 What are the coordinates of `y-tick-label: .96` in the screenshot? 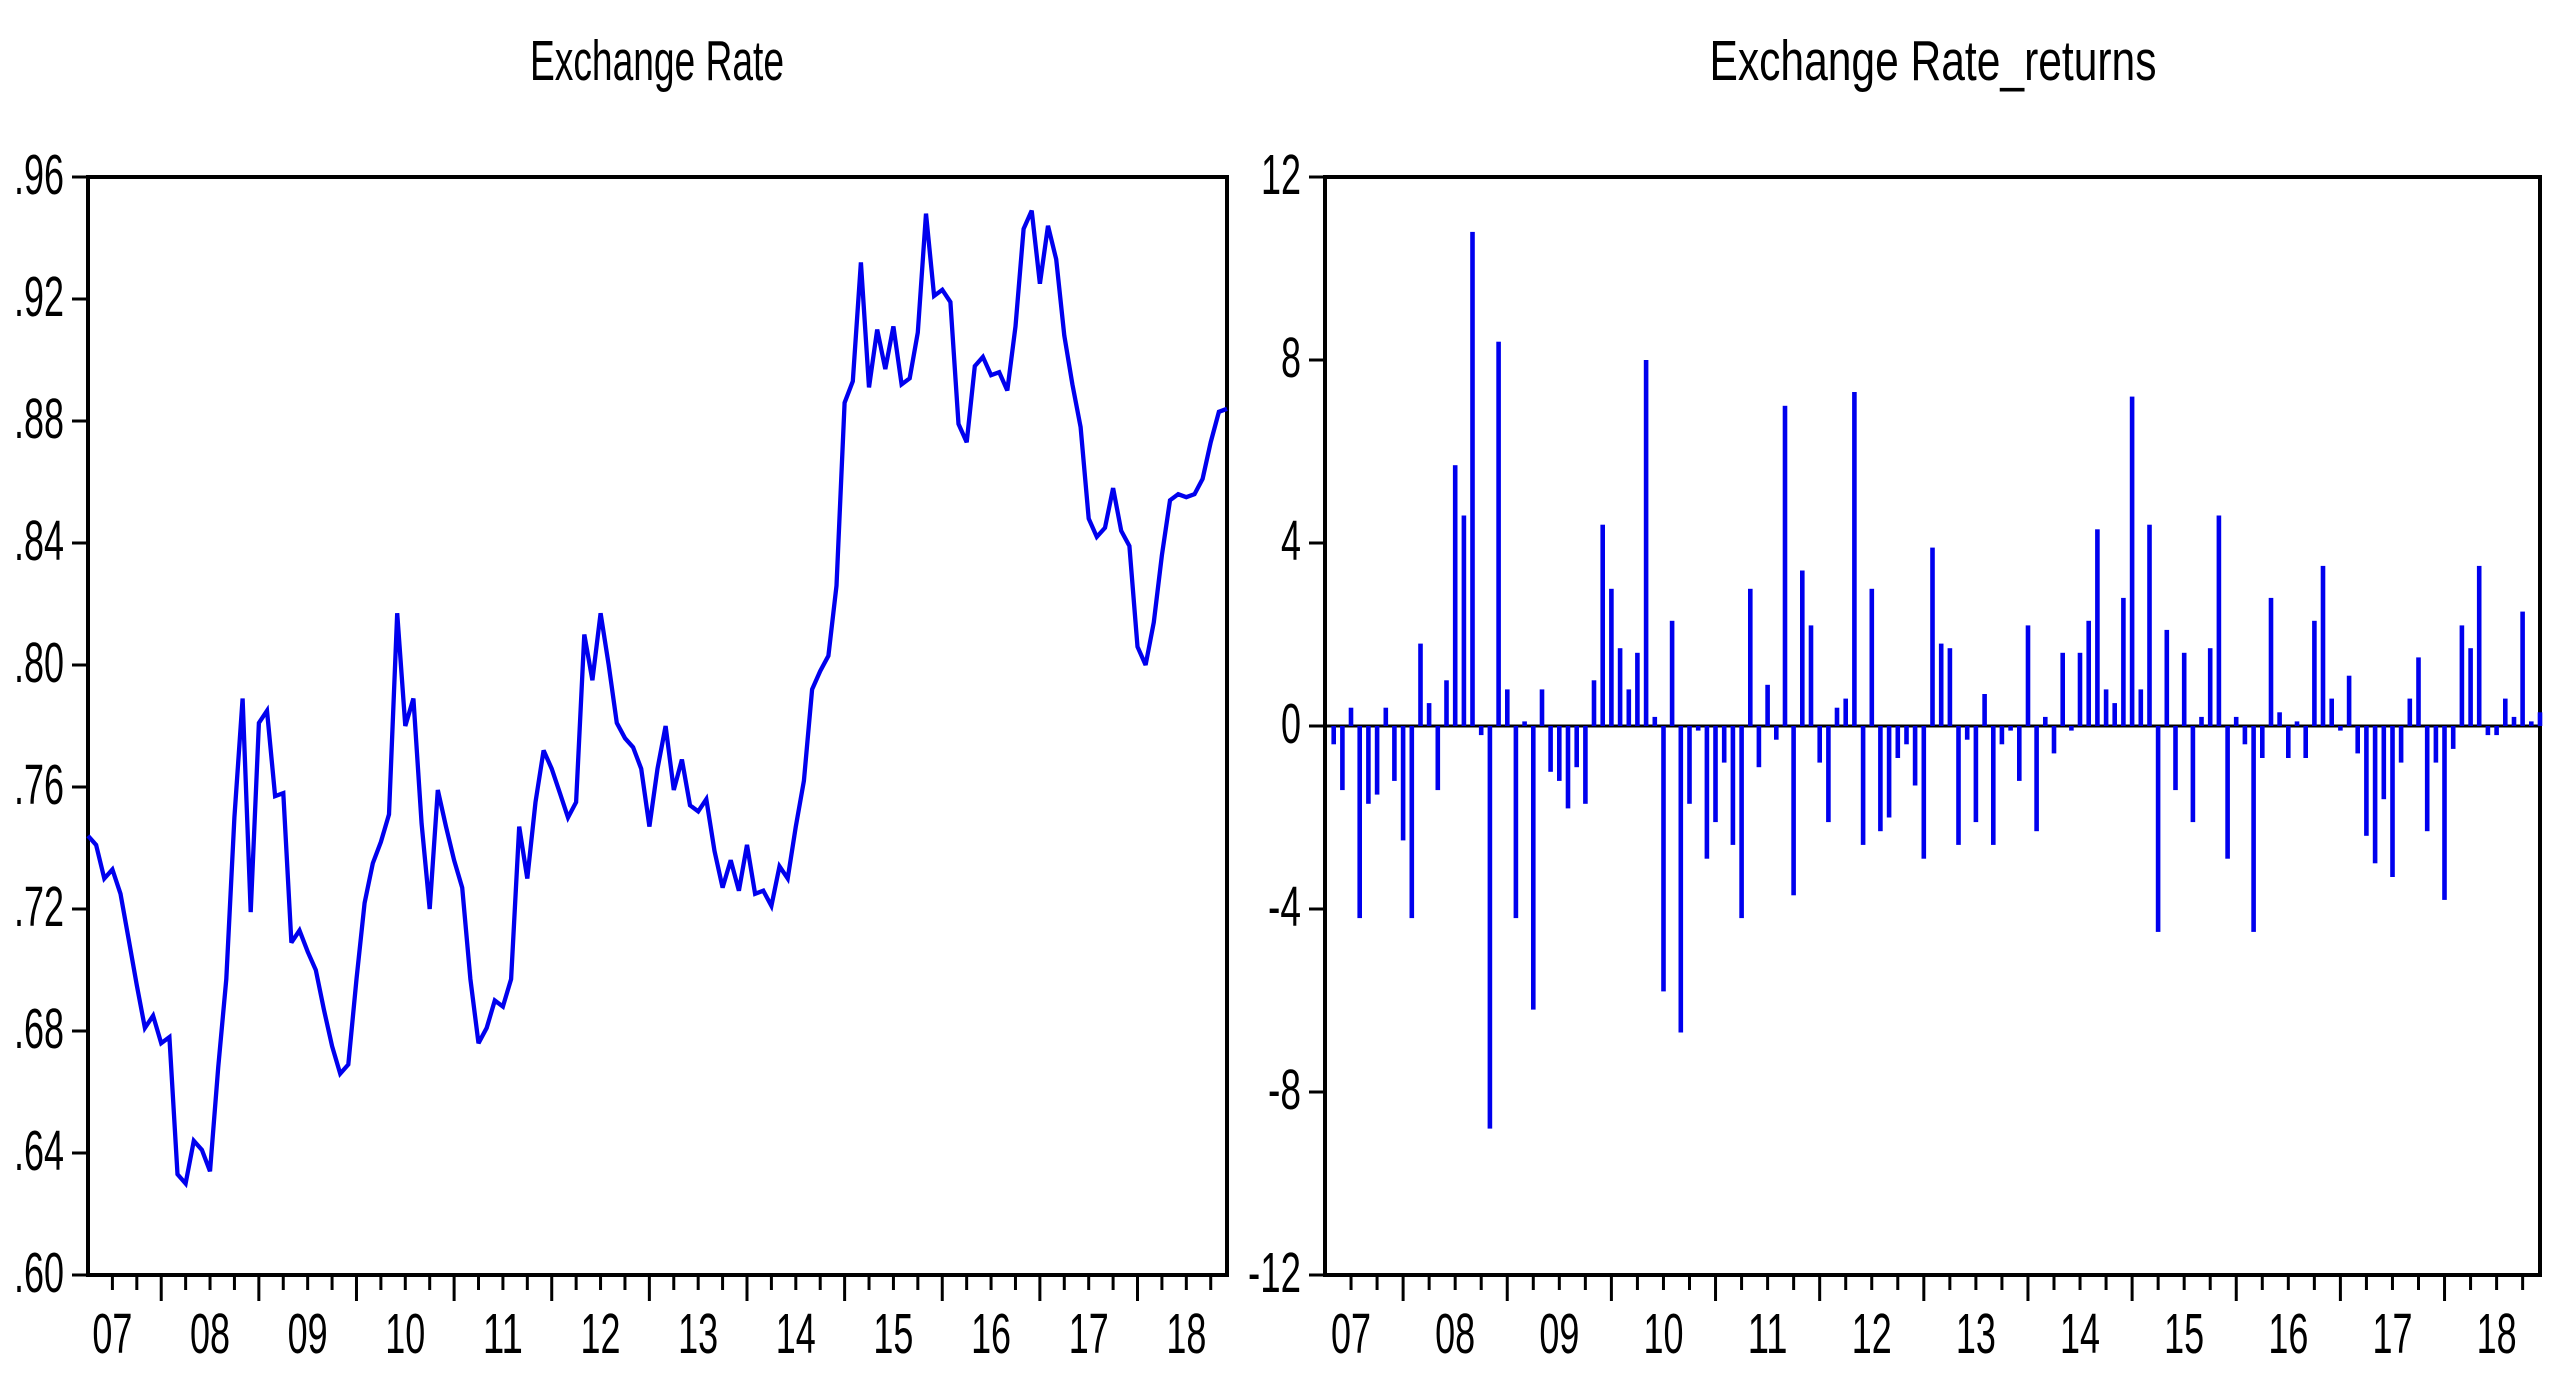 It's located at (39, 175).